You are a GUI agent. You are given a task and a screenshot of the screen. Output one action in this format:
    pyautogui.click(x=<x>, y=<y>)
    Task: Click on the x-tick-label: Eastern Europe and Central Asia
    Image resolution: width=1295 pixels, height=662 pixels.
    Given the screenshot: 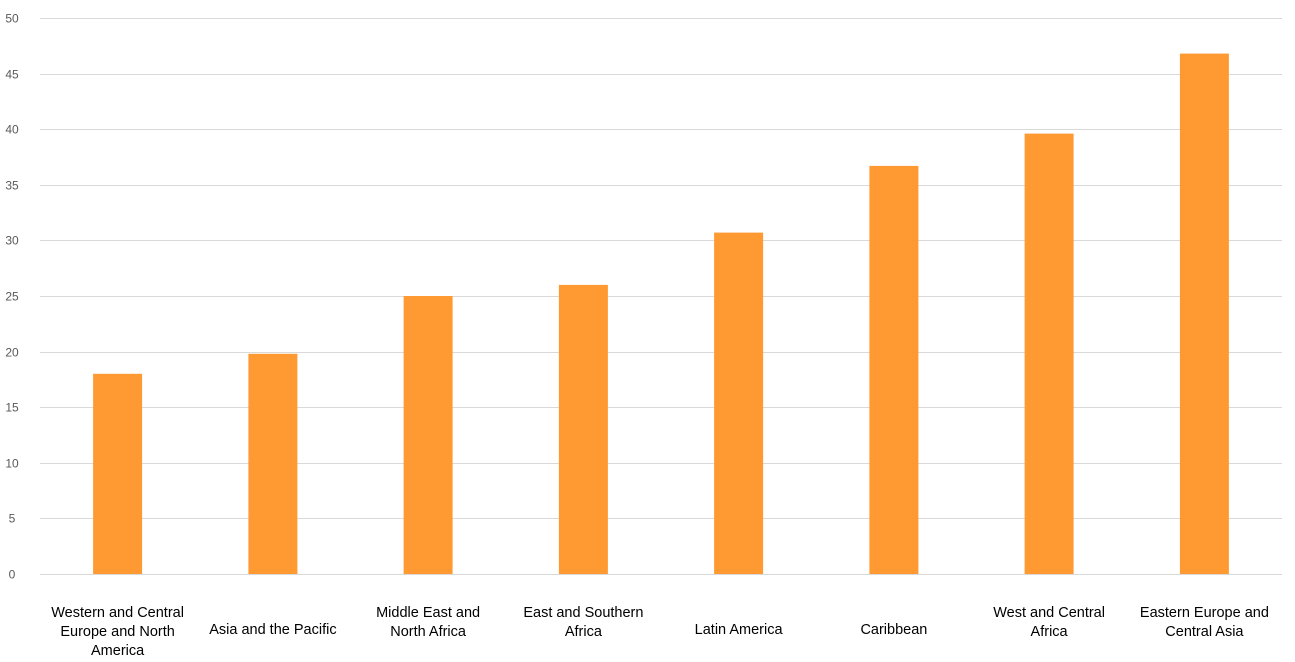 What is the action you would take?
    pyautogui.click(x=1204, y=622)
    